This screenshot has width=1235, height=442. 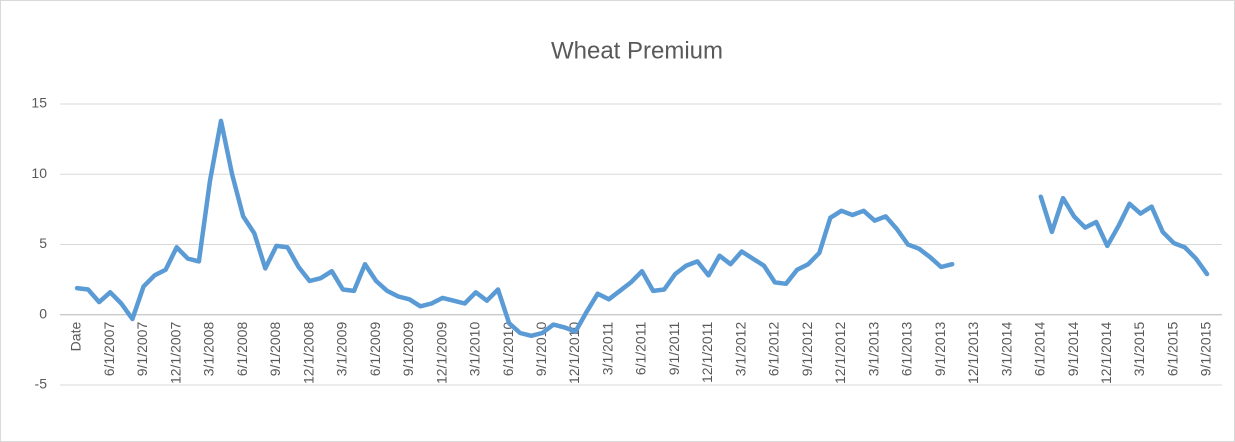 What do you see at coordinates (175, 353) in the screenshot?
I see `x-tick-label: 12/1/2007` at bounding box center [175, 353].